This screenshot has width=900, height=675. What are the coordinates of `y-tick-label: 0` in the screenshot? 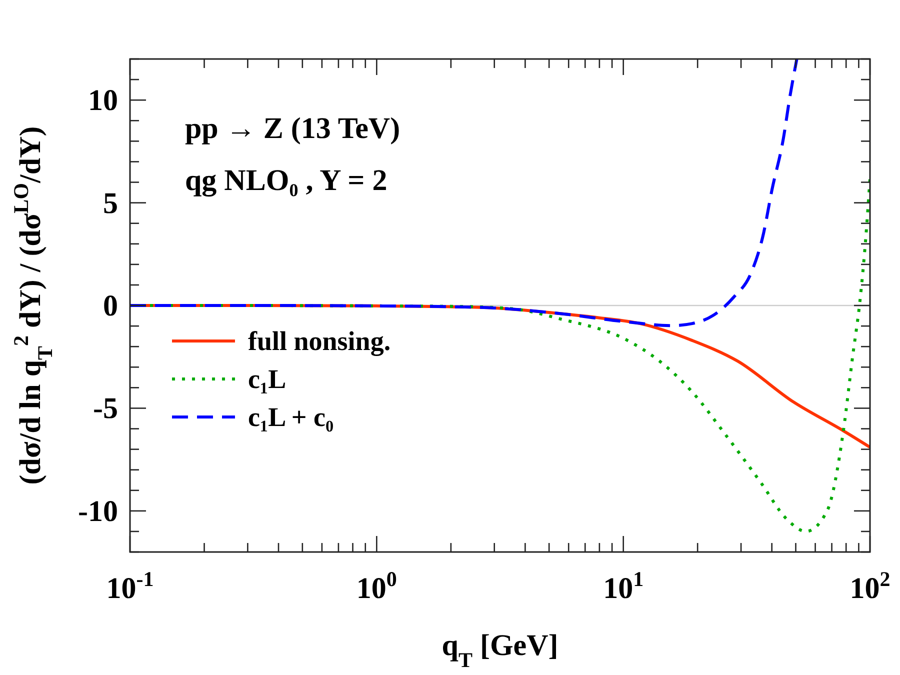 It's located at (110, 306).